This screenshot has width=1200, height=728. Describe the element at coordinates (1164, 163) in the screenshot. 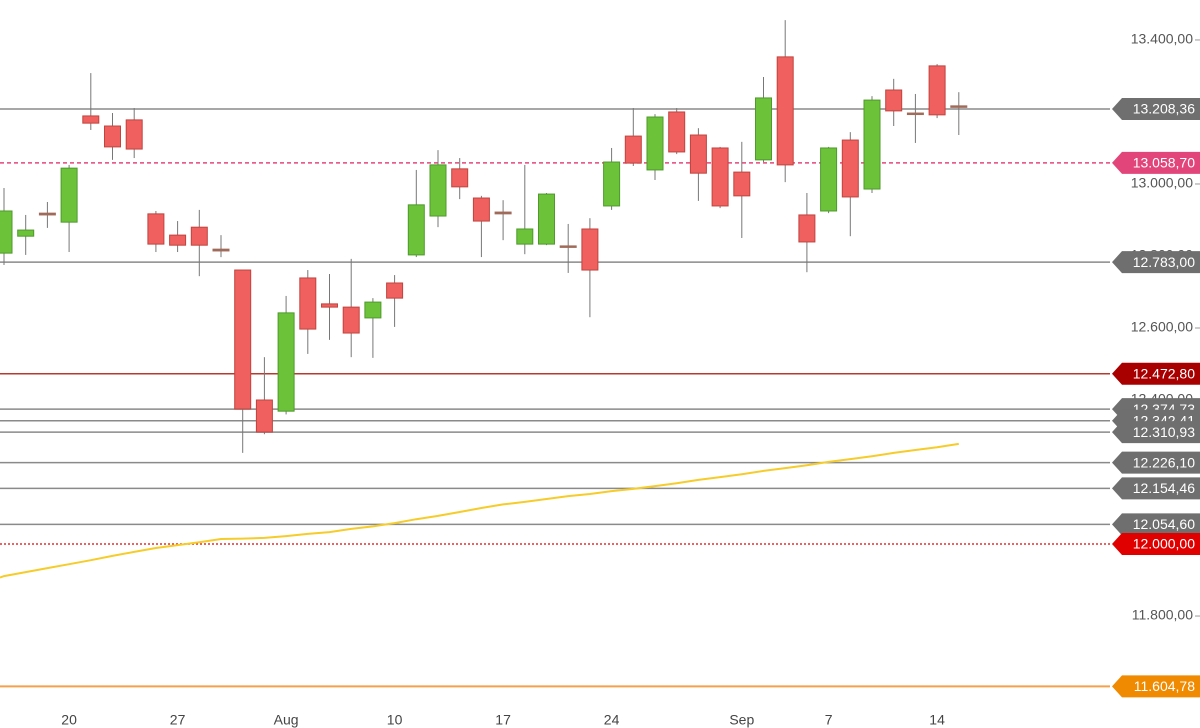

I see `level-label: 13.058,70` at that location.